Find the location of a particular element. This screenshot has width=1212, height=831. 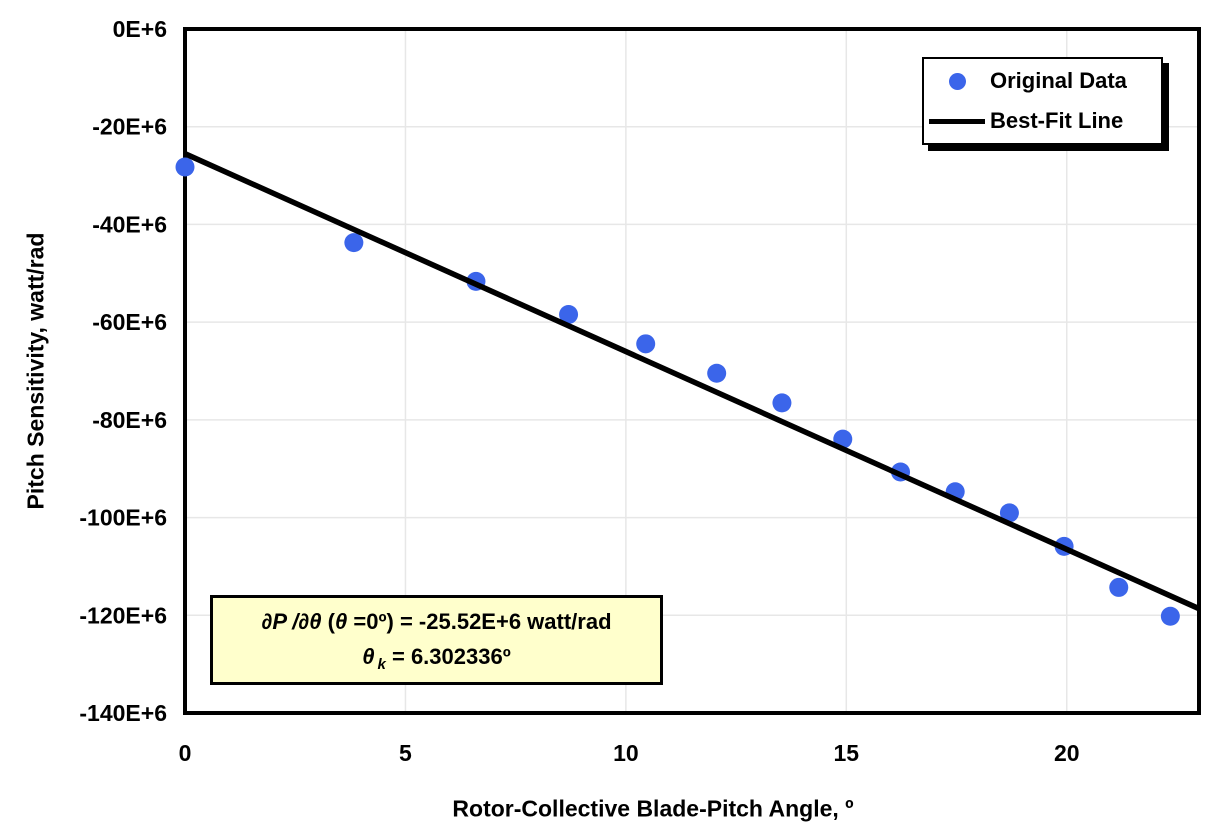

legend-item-original-data: Original Data is located at coordinates (1042, 81).